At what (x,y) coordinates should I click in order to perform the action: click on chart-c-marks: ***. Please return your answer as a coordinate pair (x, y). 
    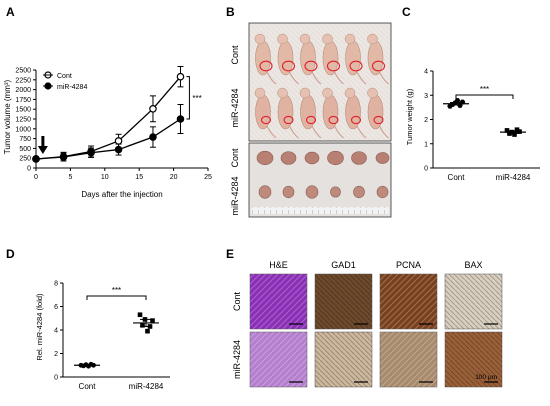
    Looking at the image, I should click on (484, 111).